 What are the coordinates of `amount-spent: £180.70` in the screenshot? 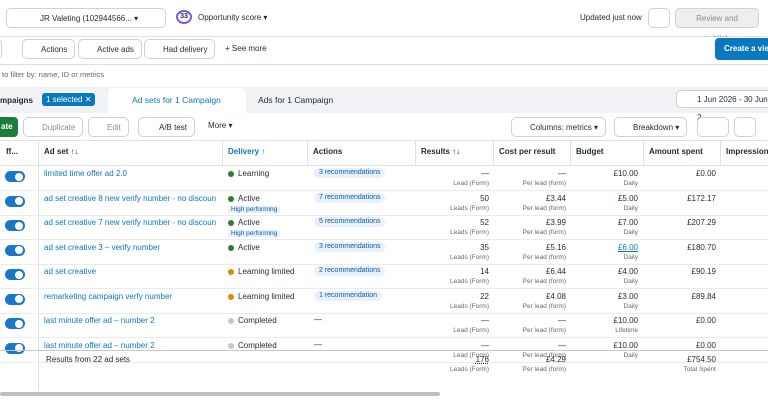 It's located at (701, 247).